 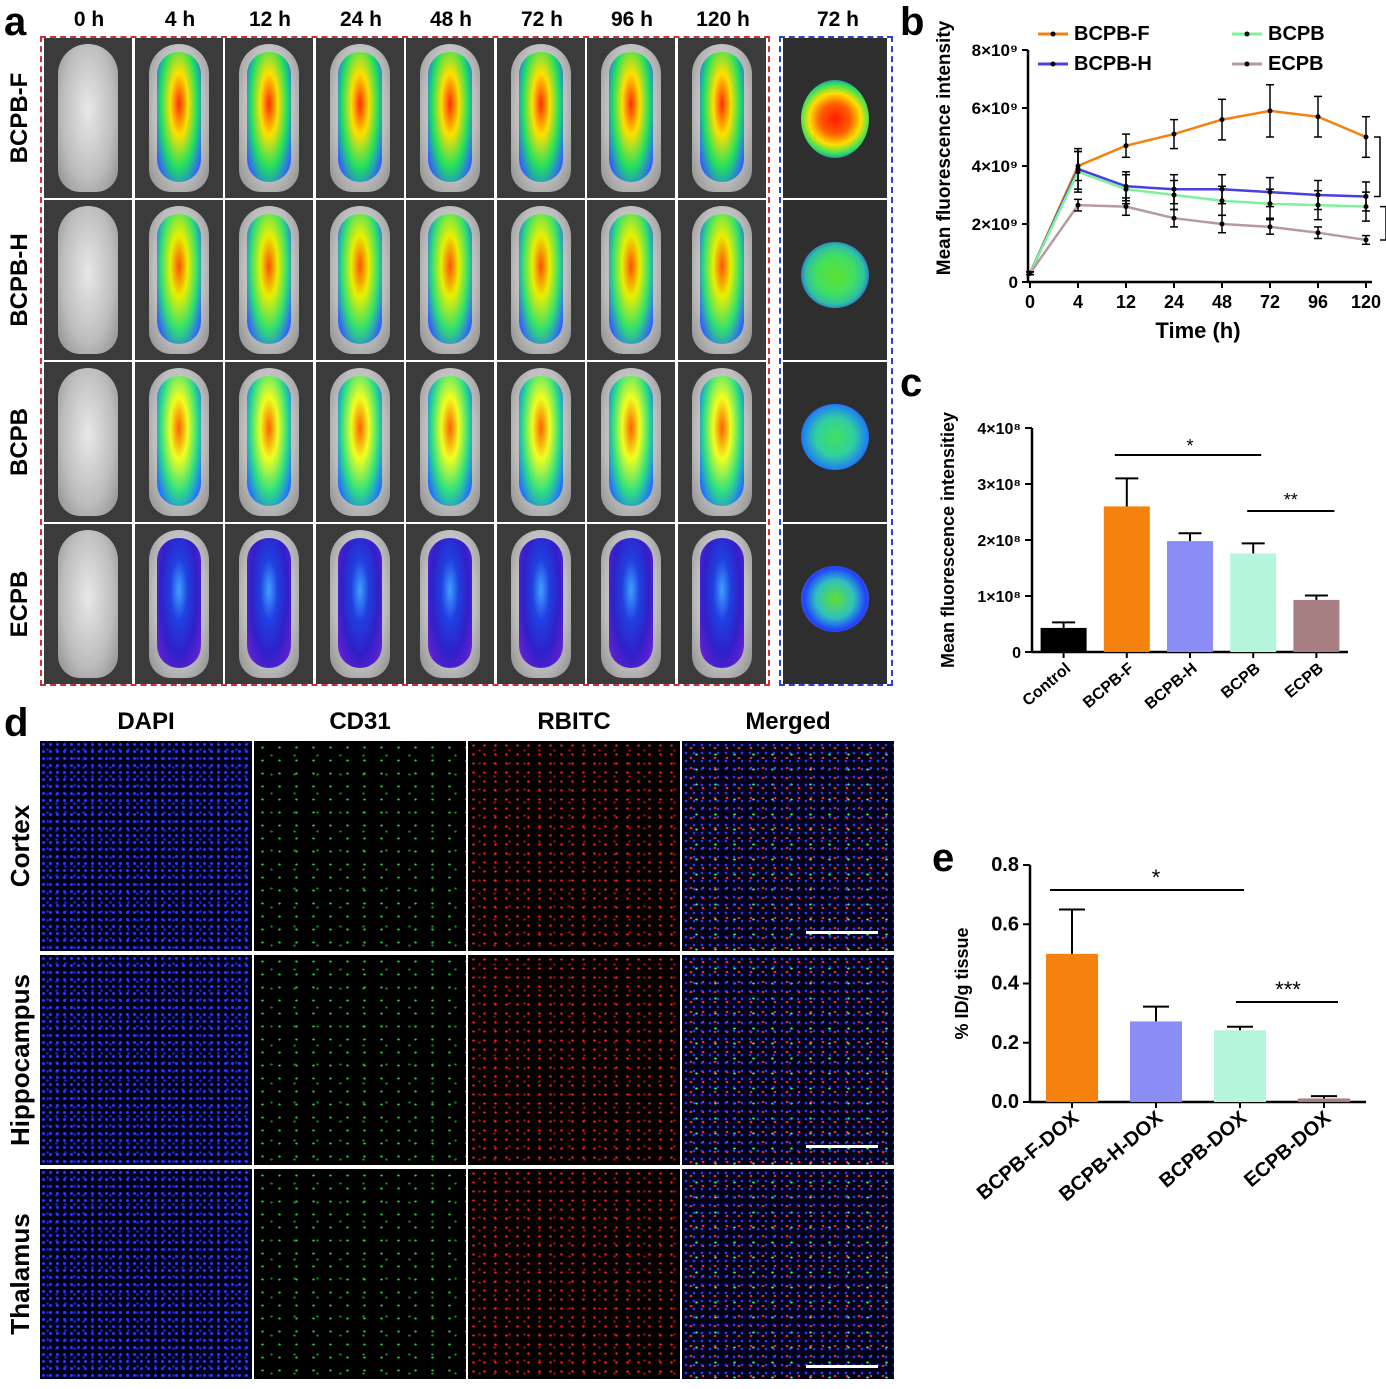 I want to click on y-tick-label: 3×10⁸, so click(x=999, y=485).